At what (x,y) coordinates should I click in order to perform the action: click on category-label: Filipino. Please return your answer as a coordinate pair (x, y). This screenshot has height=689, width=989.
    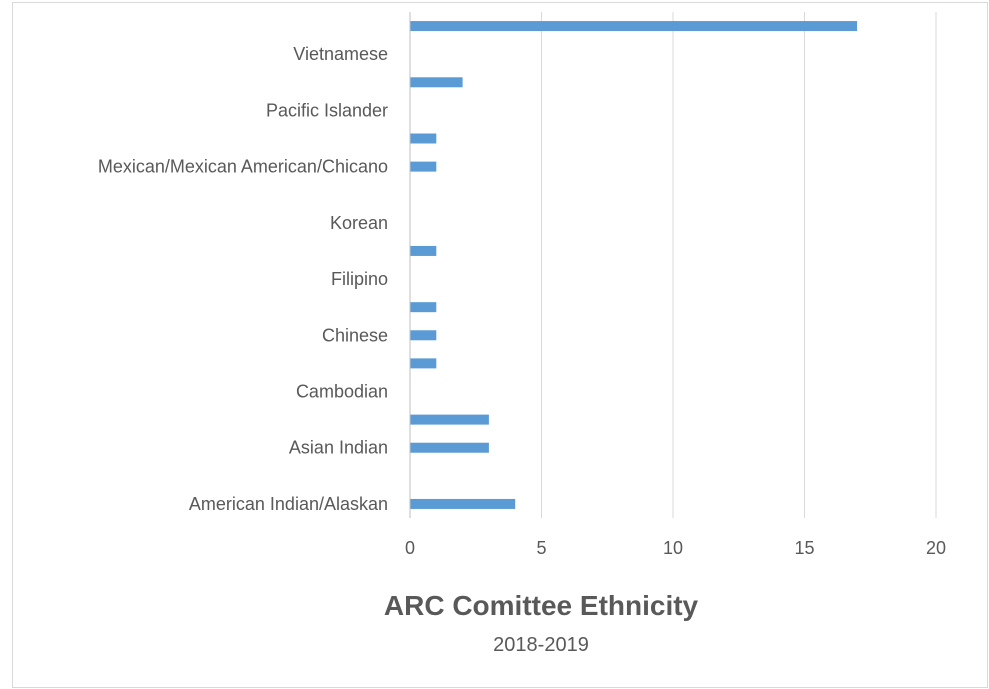
    Looking at the image, I should click on (359, 279).